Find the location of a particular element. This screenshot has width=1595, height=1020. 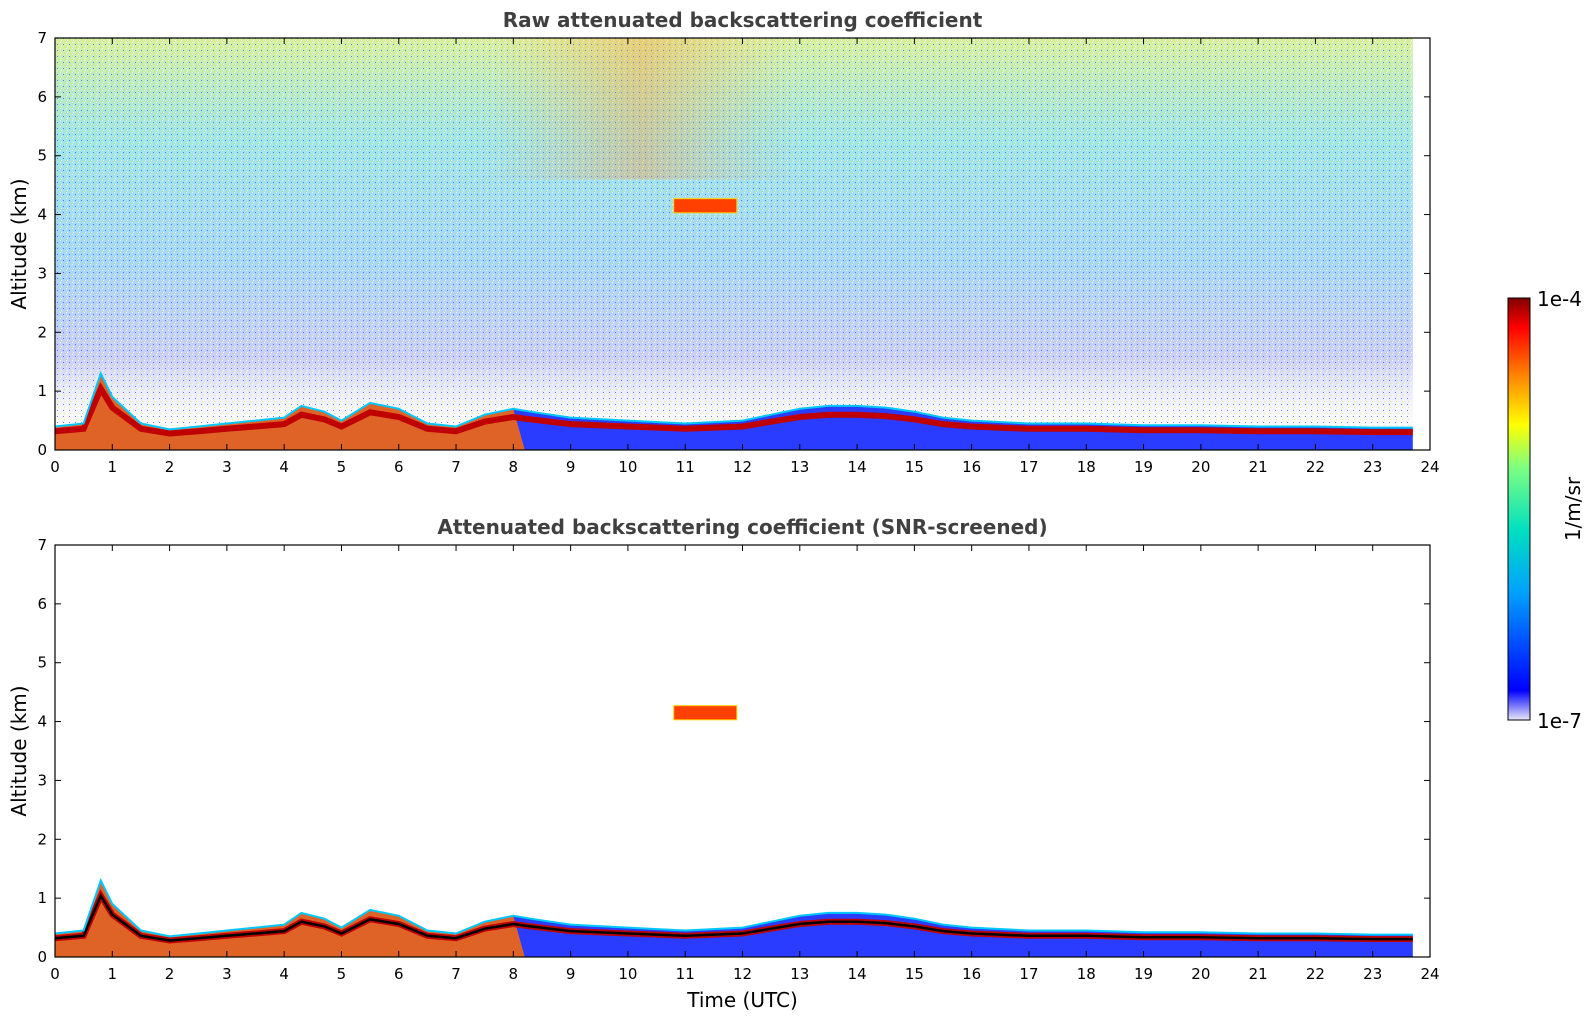

panel1-y-label: Altitude (km) is located at coordinates (19, 243).